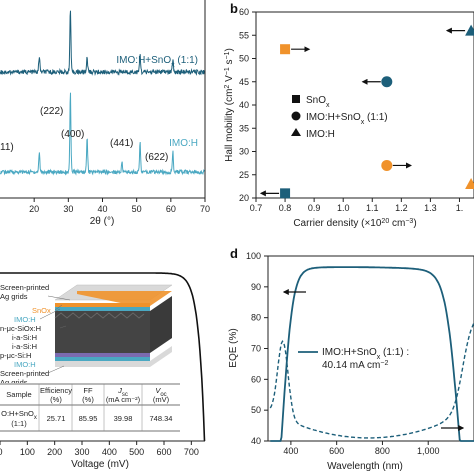 This screenshot has width=474, height=474. What do you see at coordinates (296, 132) in the screenshot?
I see `legend-triangle-icon` at bounding box center [296, 132].